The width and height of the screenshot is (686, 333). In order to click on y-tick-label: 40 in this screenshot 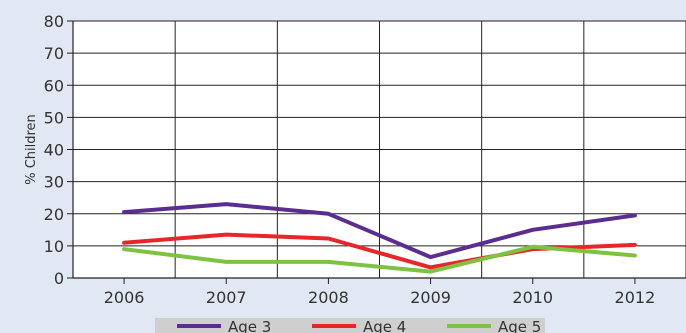, I will do `click(54, 150)`.